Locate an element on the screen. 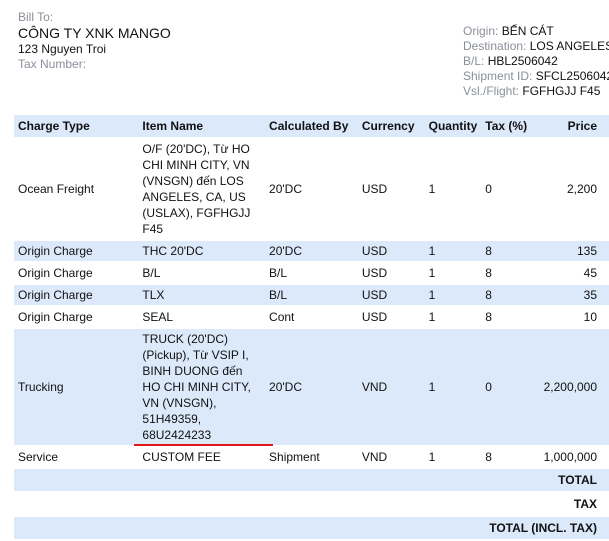  tax-number-label: Tax Number: is located at coordinates (52, 64).